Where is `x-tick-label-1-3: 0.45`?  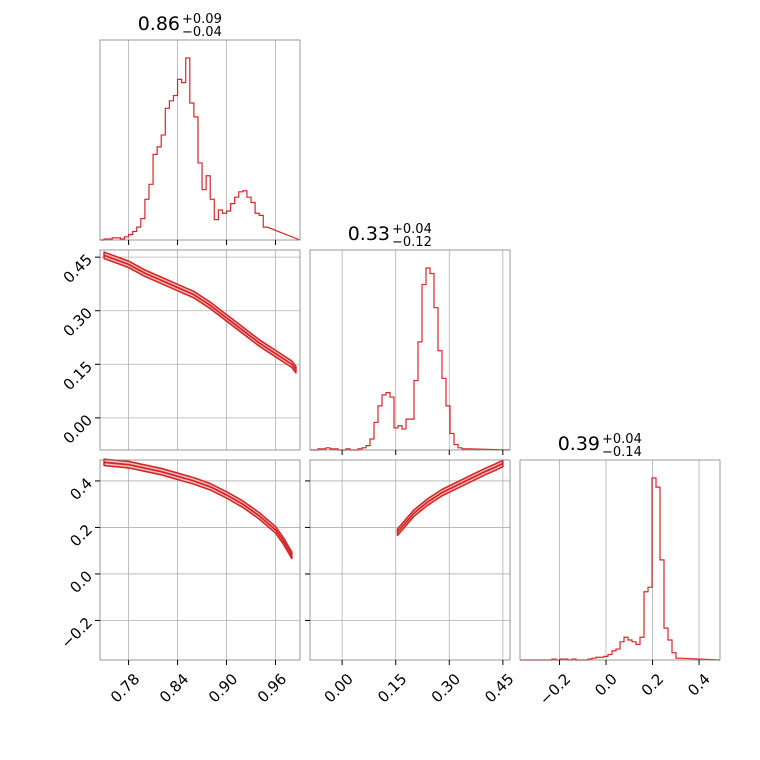
x-tick-label-1-3: 0.45 is located at coordinates (499, 688).